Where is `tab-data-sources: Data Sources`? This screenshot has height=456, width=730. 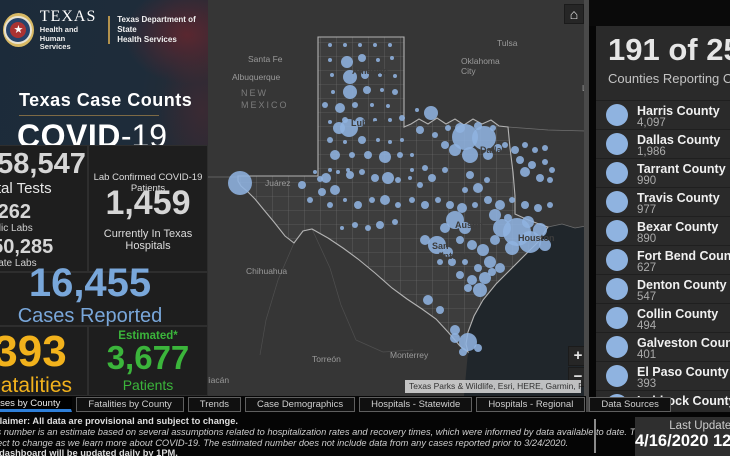 tab-data-sources: Data Sources is located at coordinates (630, 404).